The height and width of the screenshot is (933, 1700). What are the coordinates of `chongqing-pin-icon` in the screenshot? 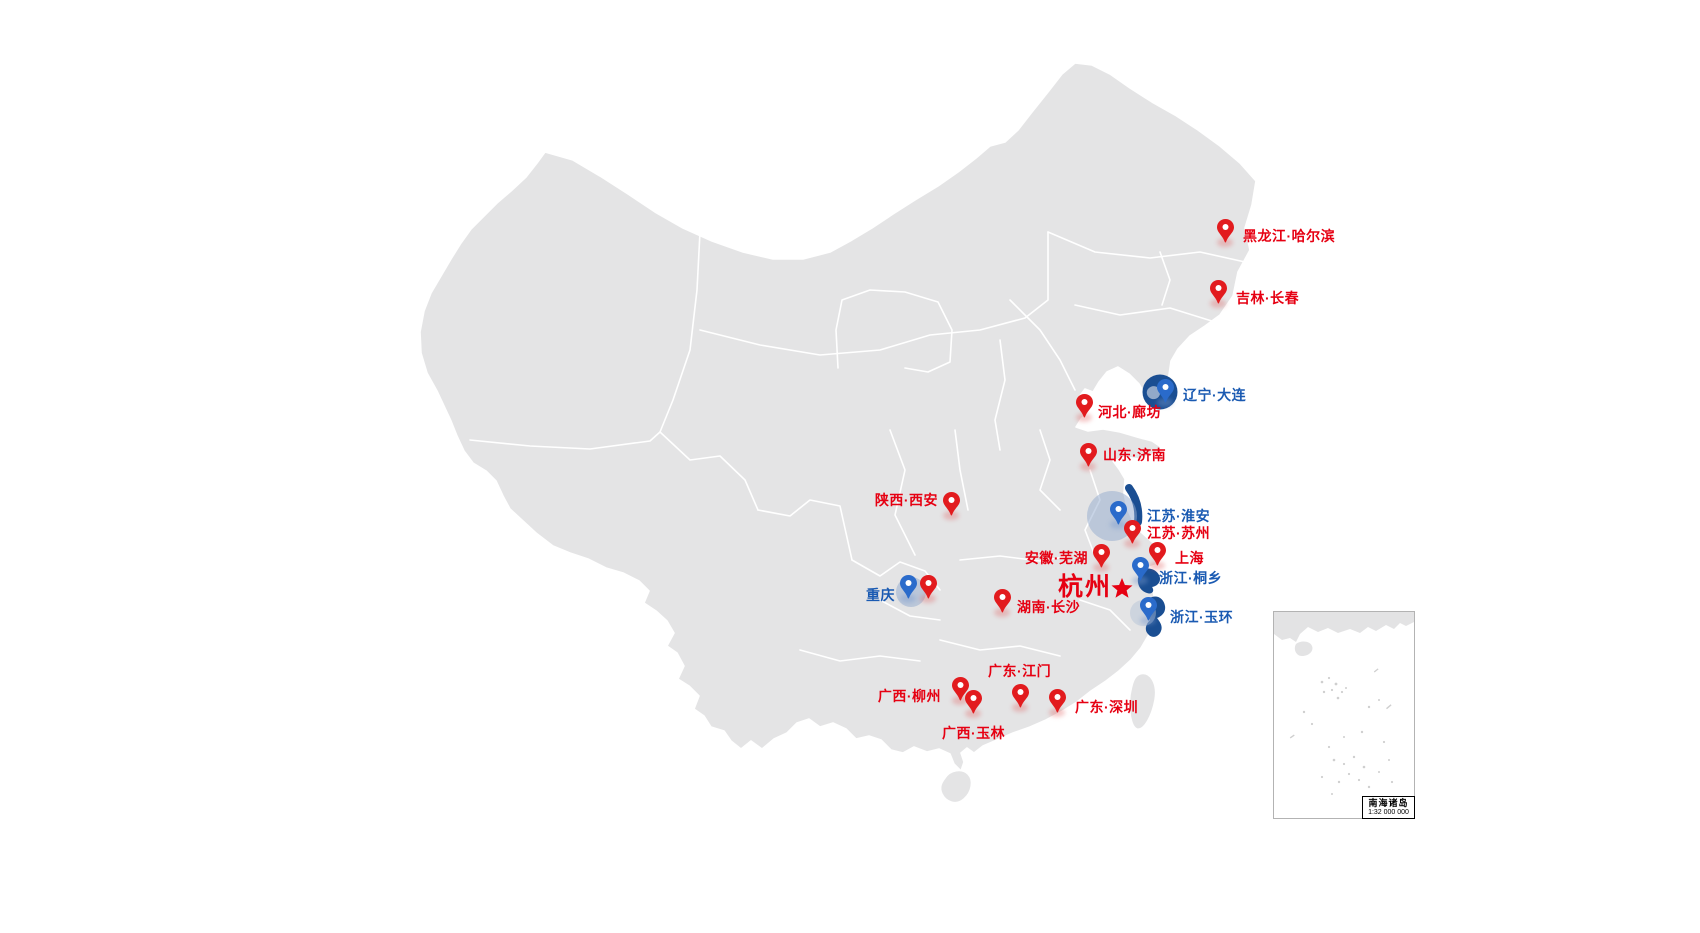 It's located at (908, 589).